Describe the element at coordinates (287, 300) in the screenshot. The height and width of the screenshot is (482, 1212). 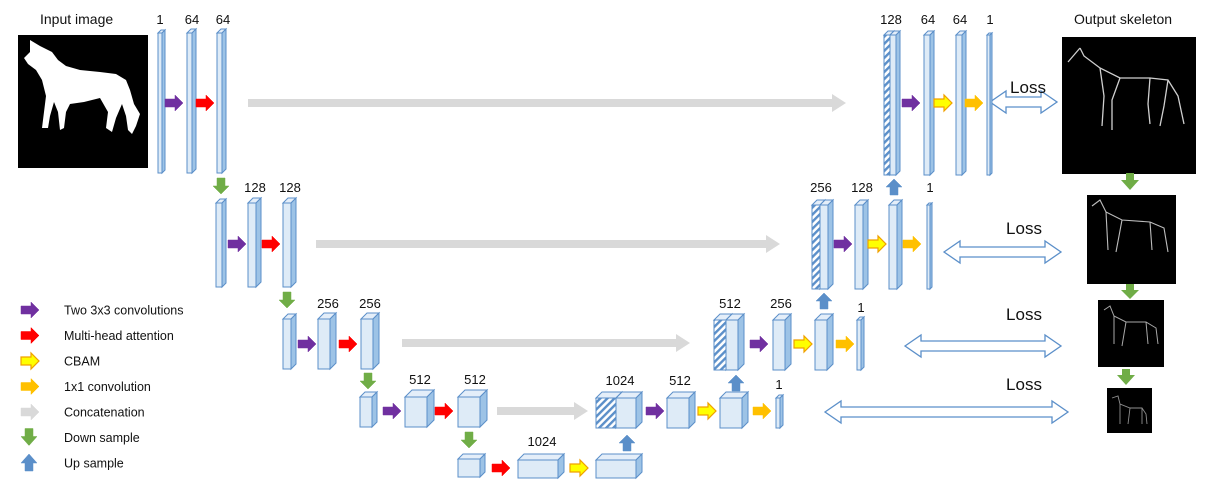
I see `l2-to-l3-down-arrow` at that location.